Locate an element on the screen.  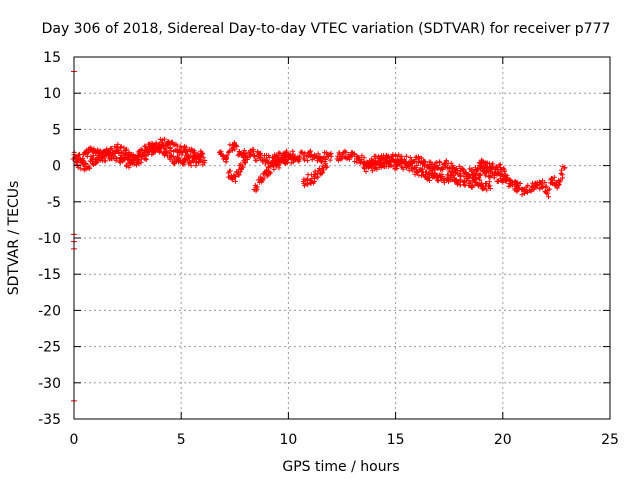
y-tick-label: -30 is located at coordinates (49, 384).